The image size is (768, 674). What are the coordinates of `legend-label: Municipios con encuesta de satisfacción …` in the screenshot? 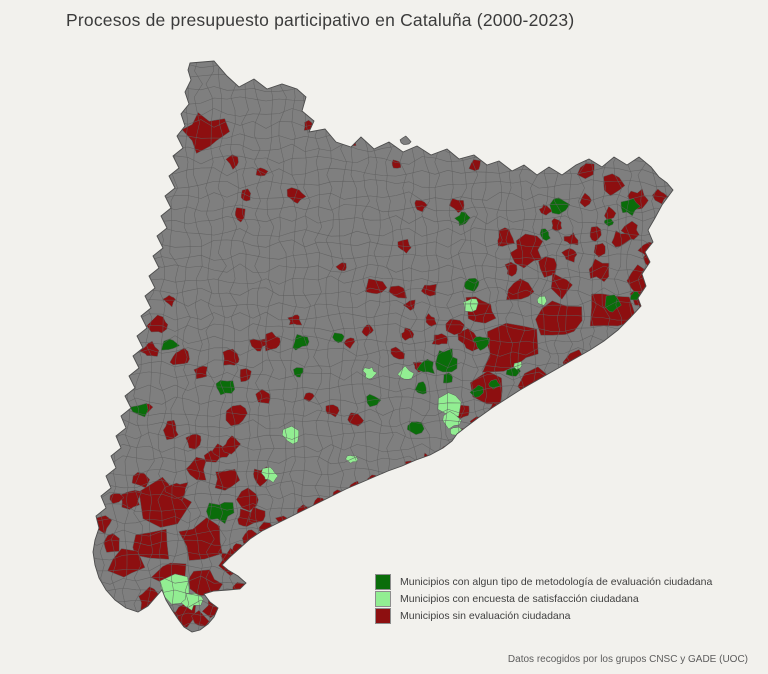 It's located at (519, 598).